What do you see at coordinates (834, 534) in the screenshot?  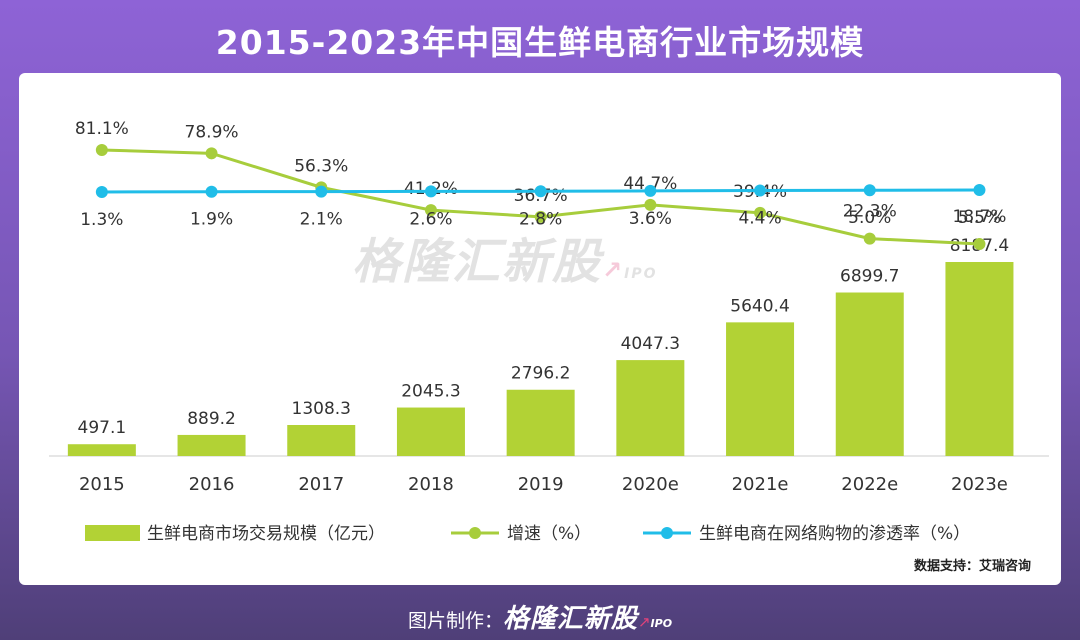 I see `legend-penetration-label: 生鲜电商在网络购物的渗透率（%）` at bounding box center [834, 534].